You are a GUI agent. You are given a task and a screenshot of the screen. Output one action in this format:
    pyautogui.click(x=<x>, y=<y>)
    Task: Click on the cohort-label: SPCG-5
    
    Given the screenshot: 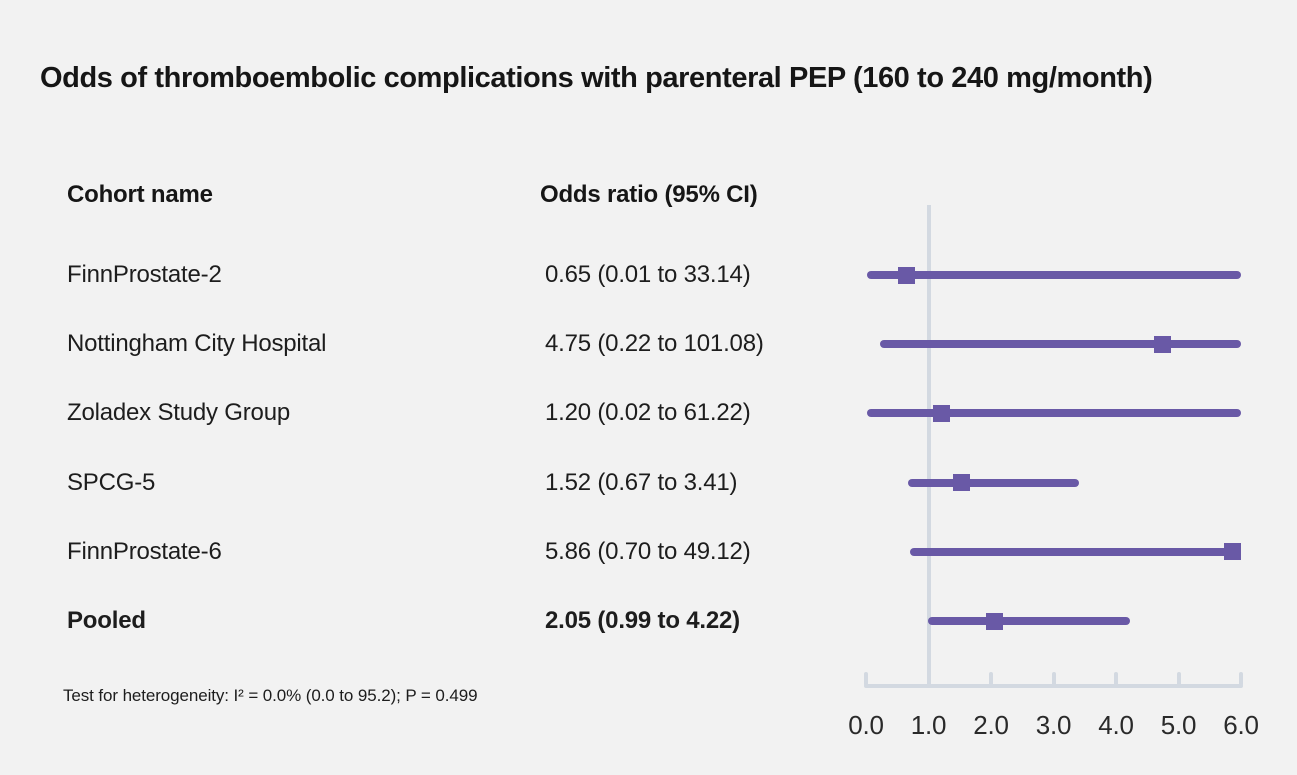 What is the action you would take?
    pyautogui.click(x=111, y=482)
    